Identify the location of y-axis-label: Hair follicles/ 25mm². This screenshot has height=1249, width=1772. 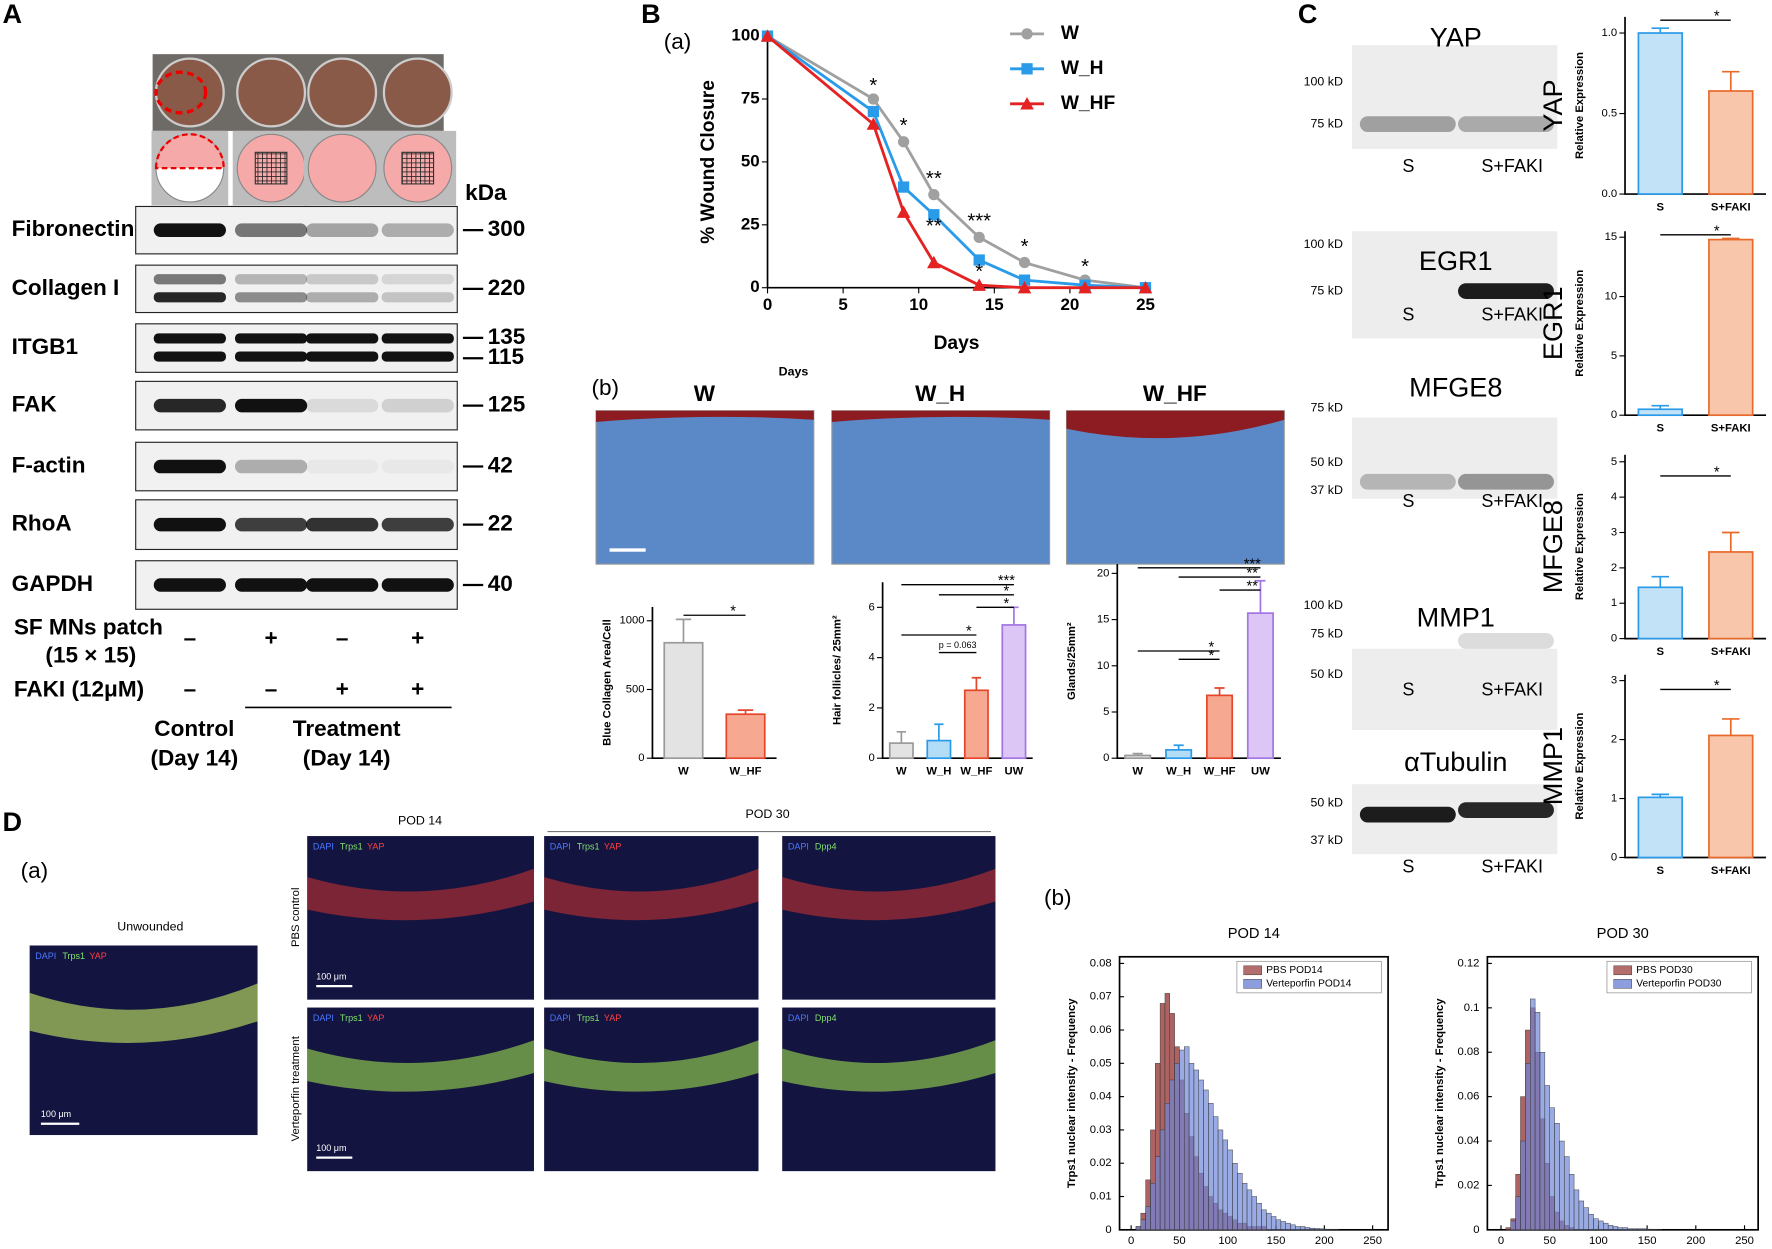
(837, 670).